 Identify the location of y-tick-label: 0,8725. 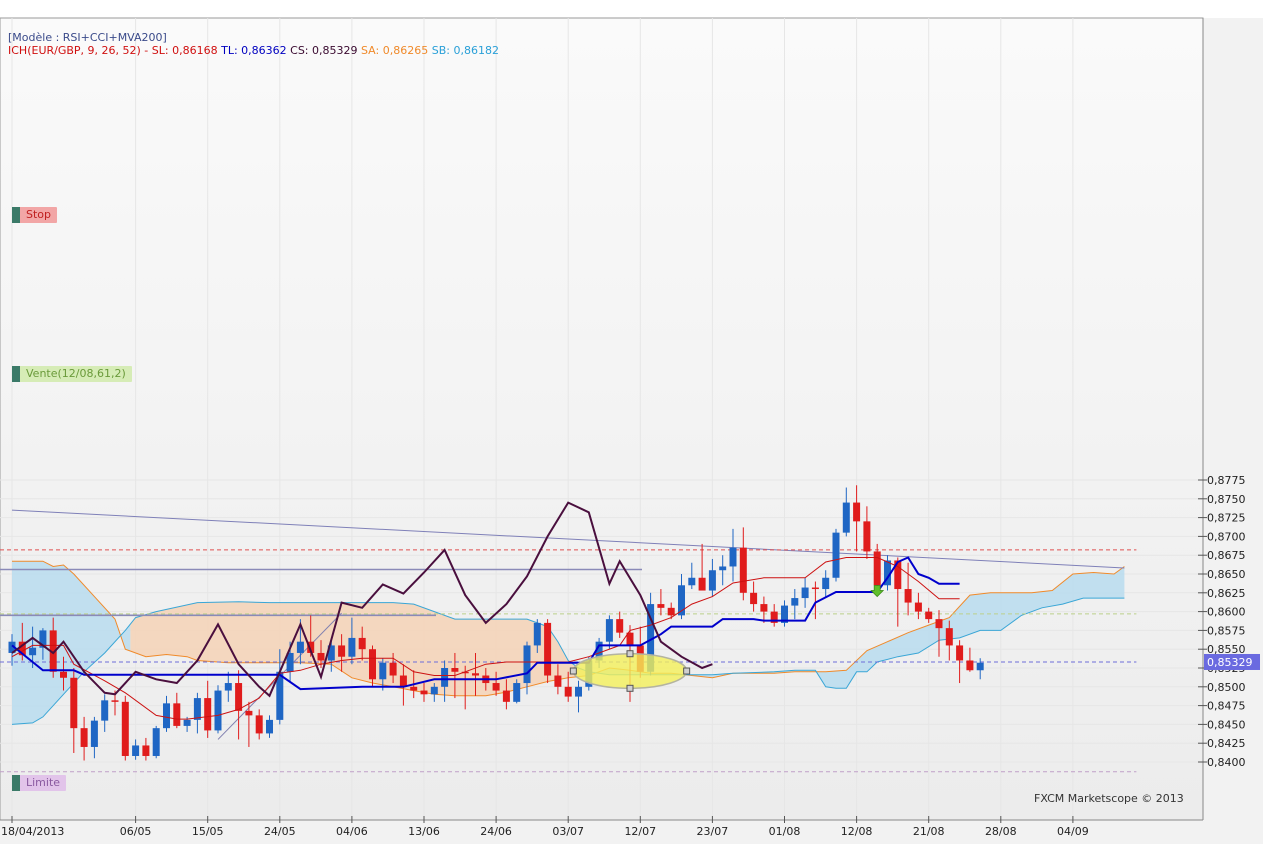
(1226, 518).